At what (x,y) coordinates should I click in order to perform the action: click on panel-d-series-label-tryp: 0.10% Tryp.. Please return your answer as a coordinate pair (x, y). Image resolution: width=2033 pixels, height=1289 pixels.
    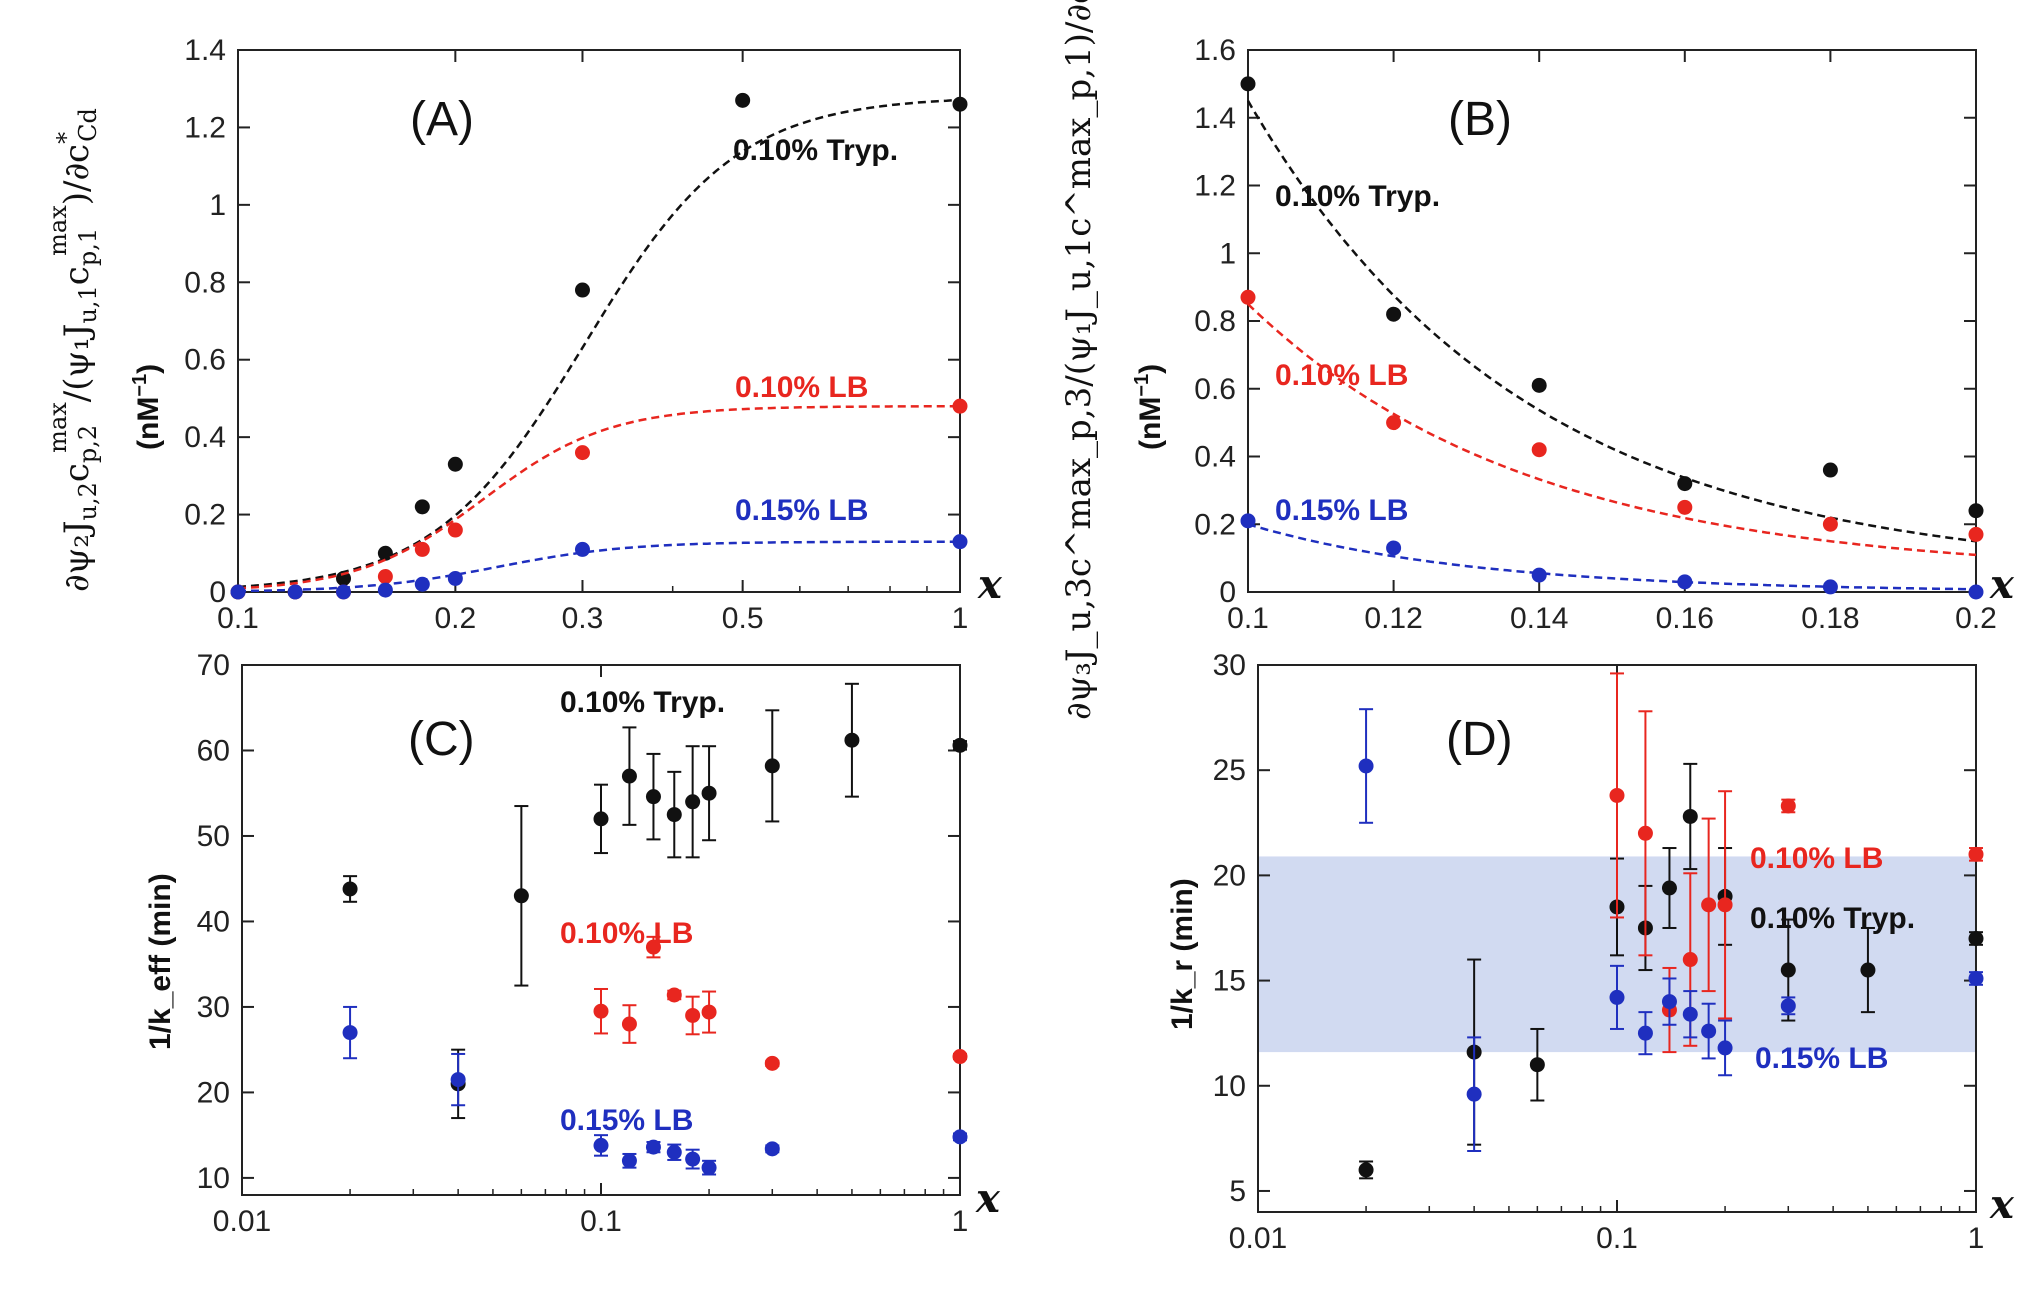
    Looking at the image, I should click on (1832, 918).